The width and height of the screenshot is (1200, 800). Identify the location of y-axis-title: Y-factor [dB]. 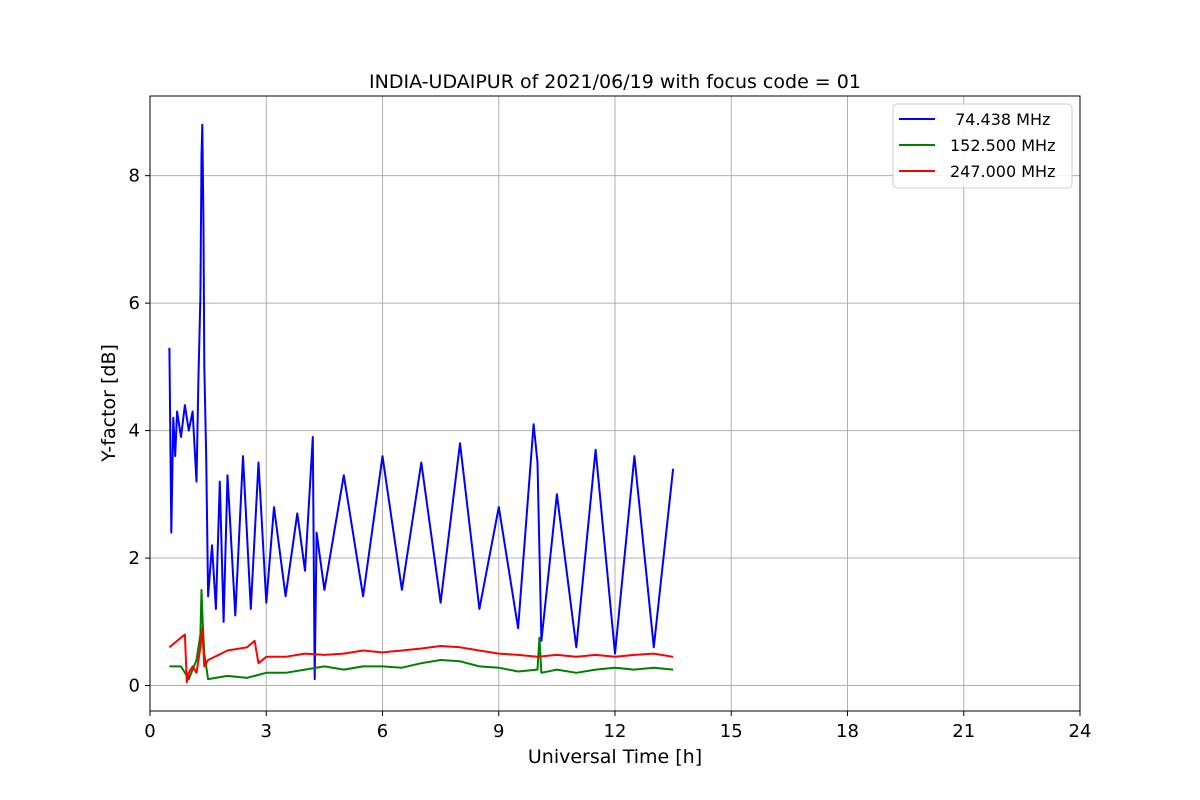
(109, 403).